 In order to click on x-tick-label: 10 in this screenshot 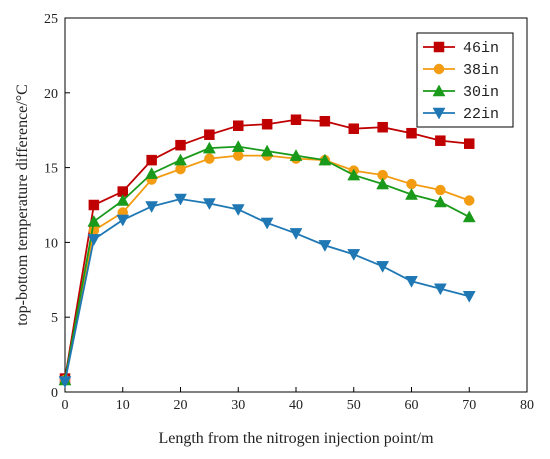, I will do `click(123, 405)`.